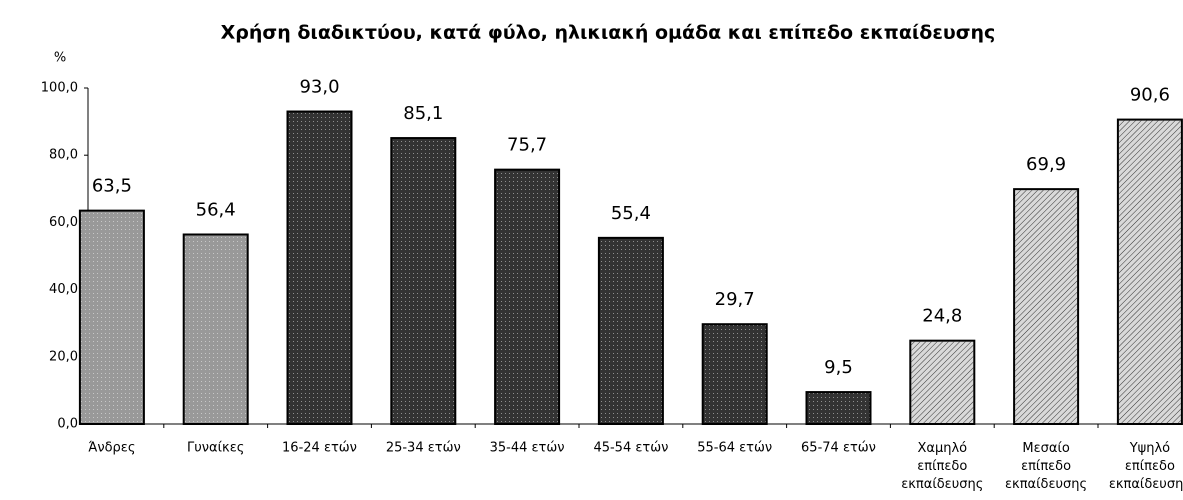 Image resolution: width=1183 pixels, height=500 pixels. I want to click on x-tick-label: 35-44 ετών, so click(527, 448).